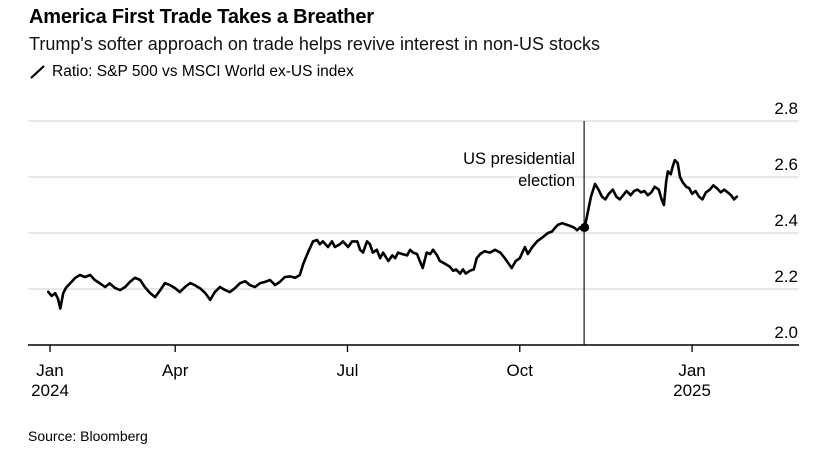 The width and height of the screenshot is (821, 459). I want to click on y-tick-label: 2.0, so click(786, 332).